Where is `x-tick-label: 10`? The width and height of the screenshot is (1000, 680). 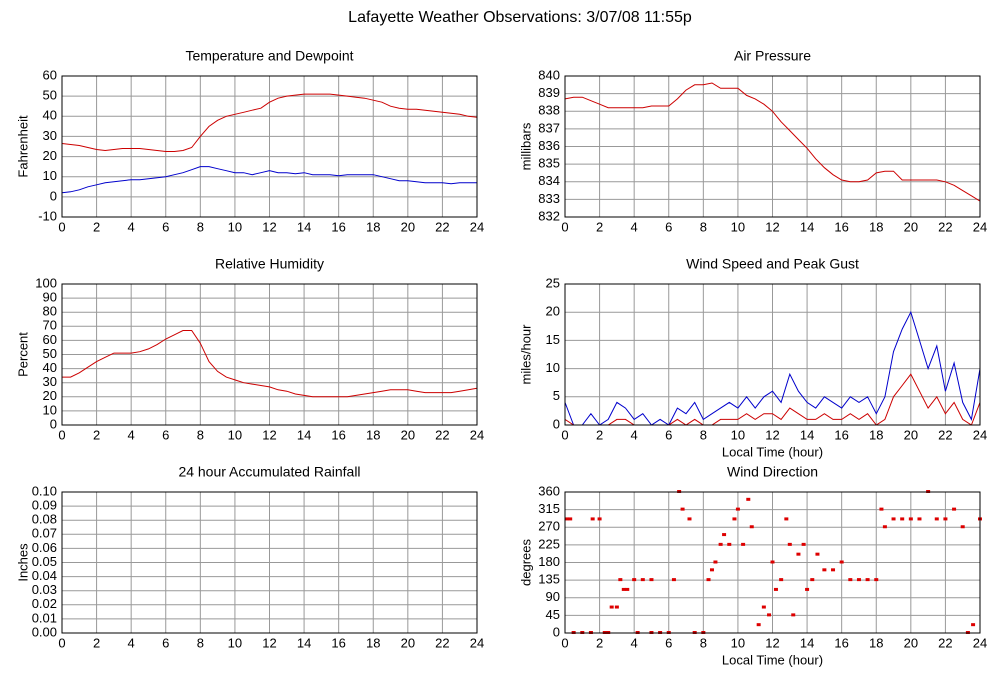
x-tick-label: 10 is located at coordinates (235, 434).